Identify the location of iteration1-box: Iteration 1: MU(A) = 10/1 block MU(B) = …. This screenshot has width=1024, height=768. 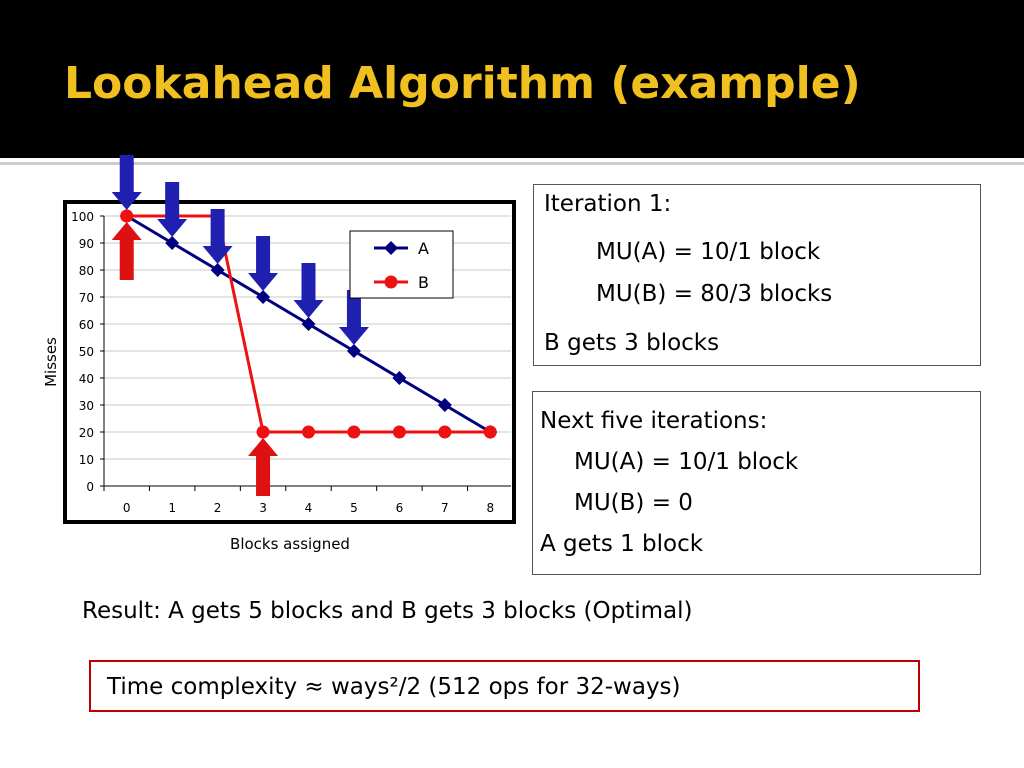
(757, 275).